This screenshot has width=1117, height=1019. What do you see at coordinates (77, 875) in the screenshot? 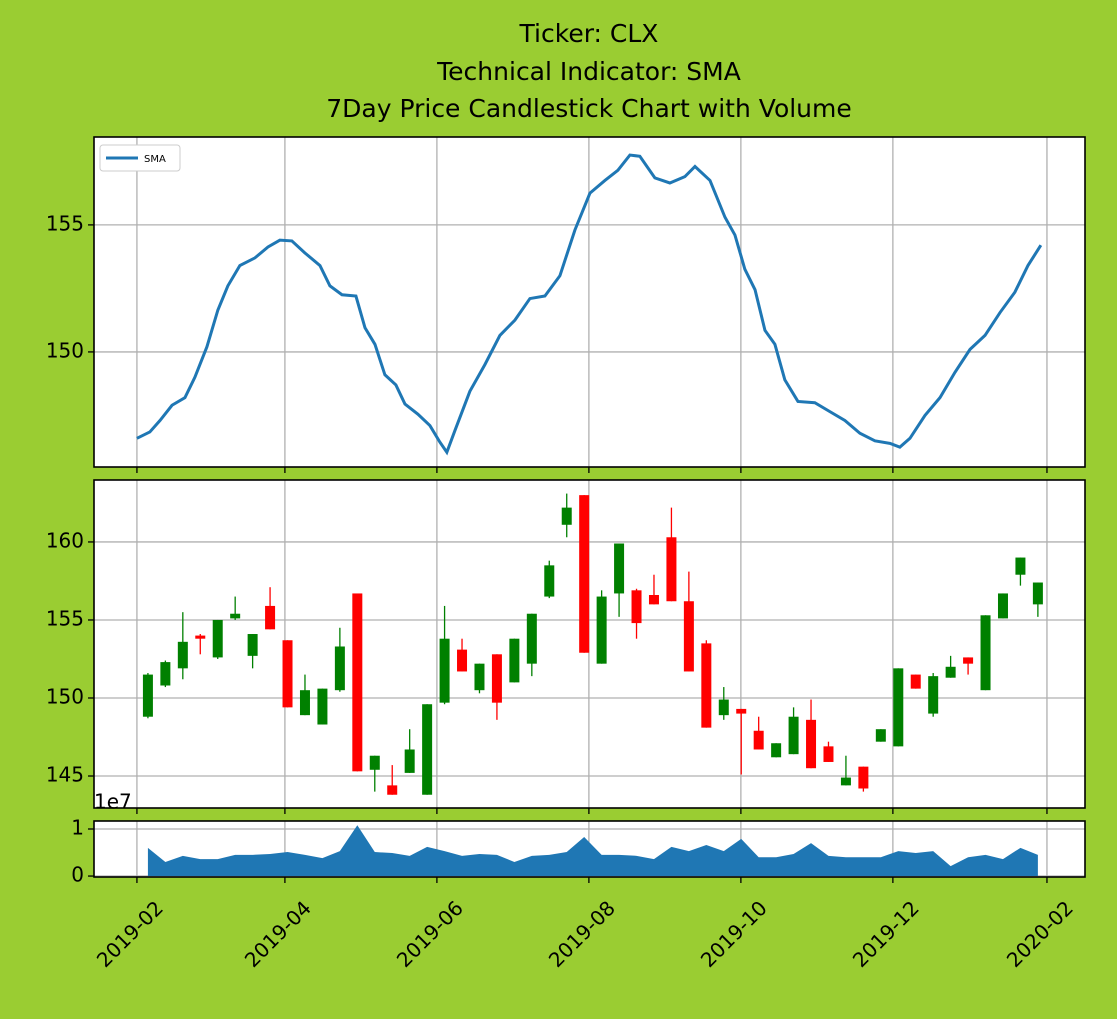
I see `y-tick-label: 0` at bounding box center [77, 875].